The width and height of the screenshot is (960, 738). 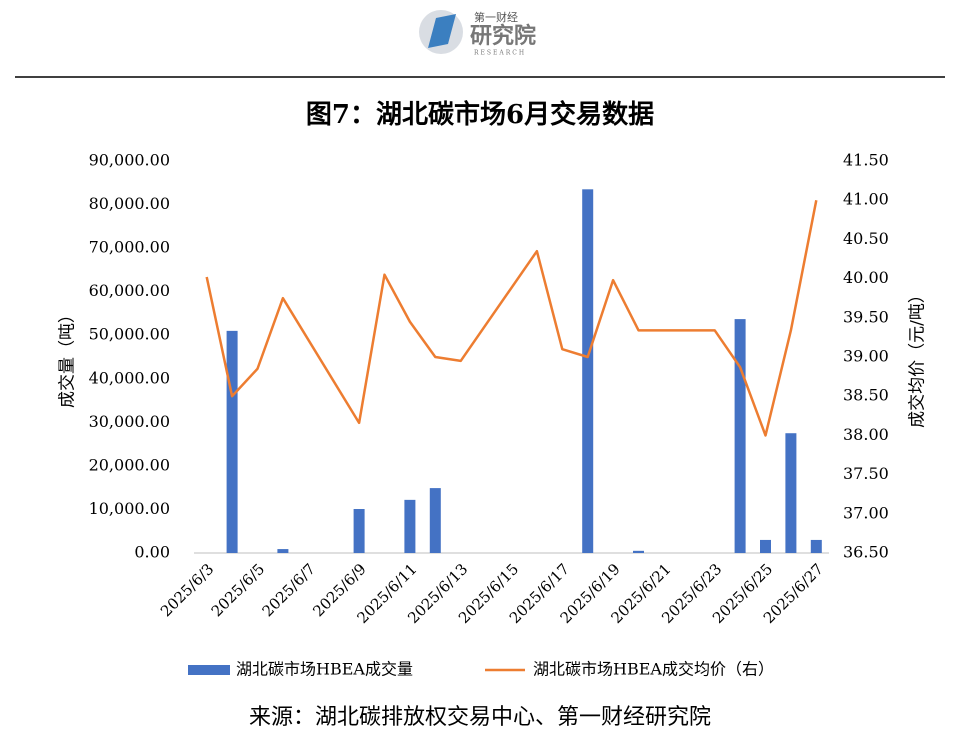 I want to click on x-tick-label: 2025/6/3, so click(x=187, y=590).